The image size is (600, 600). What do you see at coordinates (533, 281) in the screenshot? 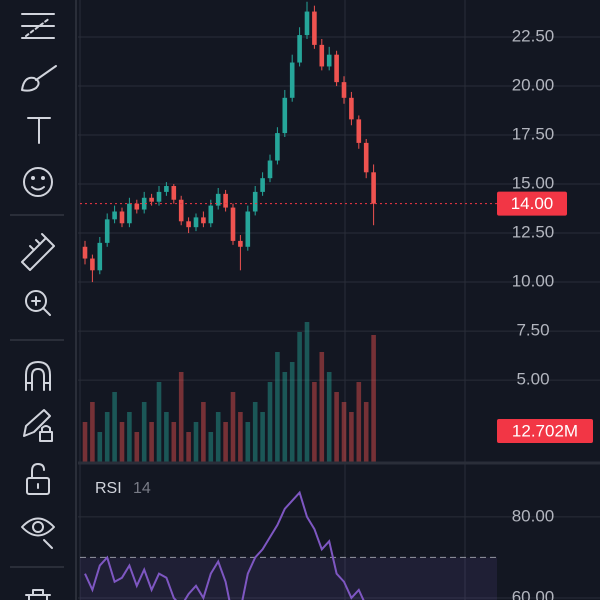
I see `y-tick-label: 10.00` at bounding box center [533, 281].